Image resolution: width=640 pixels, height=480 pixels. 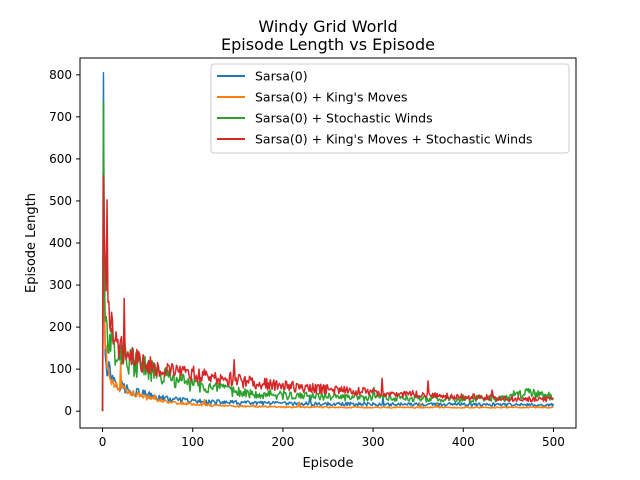 What do you see at coordinates (60, 117) in the screenshot?
I see `y-tick-label: 700` at bounding box center [60, 117].